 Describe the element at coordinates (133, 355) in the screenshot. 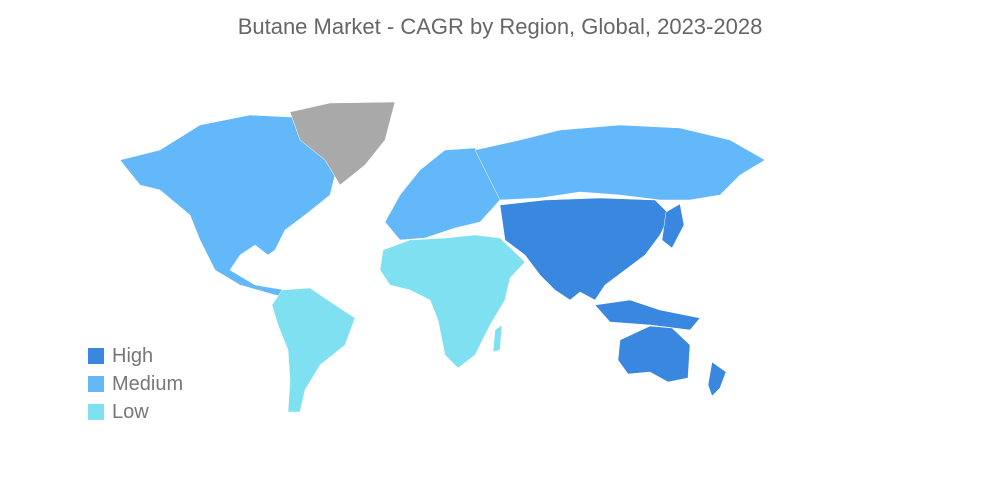

I see `legend-label: High` at that location.